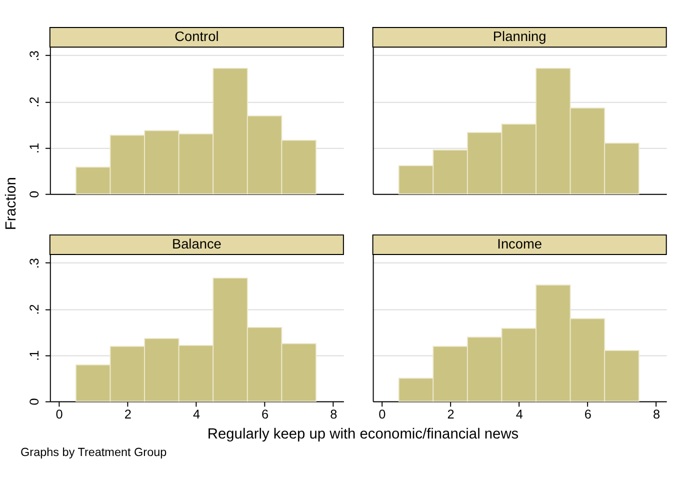 Image resolution: width=682 pixels, height=485 pixels. What do you see at coordinates (94, 453) in the screenshot?
I see `text: Graphs by Treatment Group` at bounding box center [94, 453].